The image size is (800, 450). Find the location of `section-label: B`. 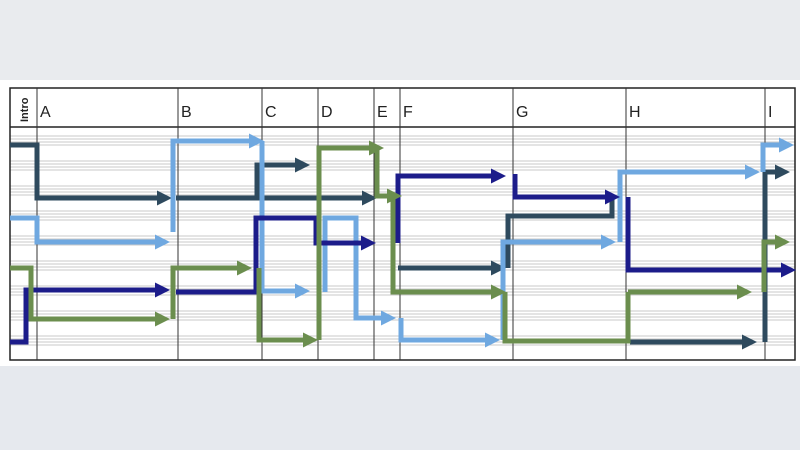

section-label: B is located at coordinates (186, 112).